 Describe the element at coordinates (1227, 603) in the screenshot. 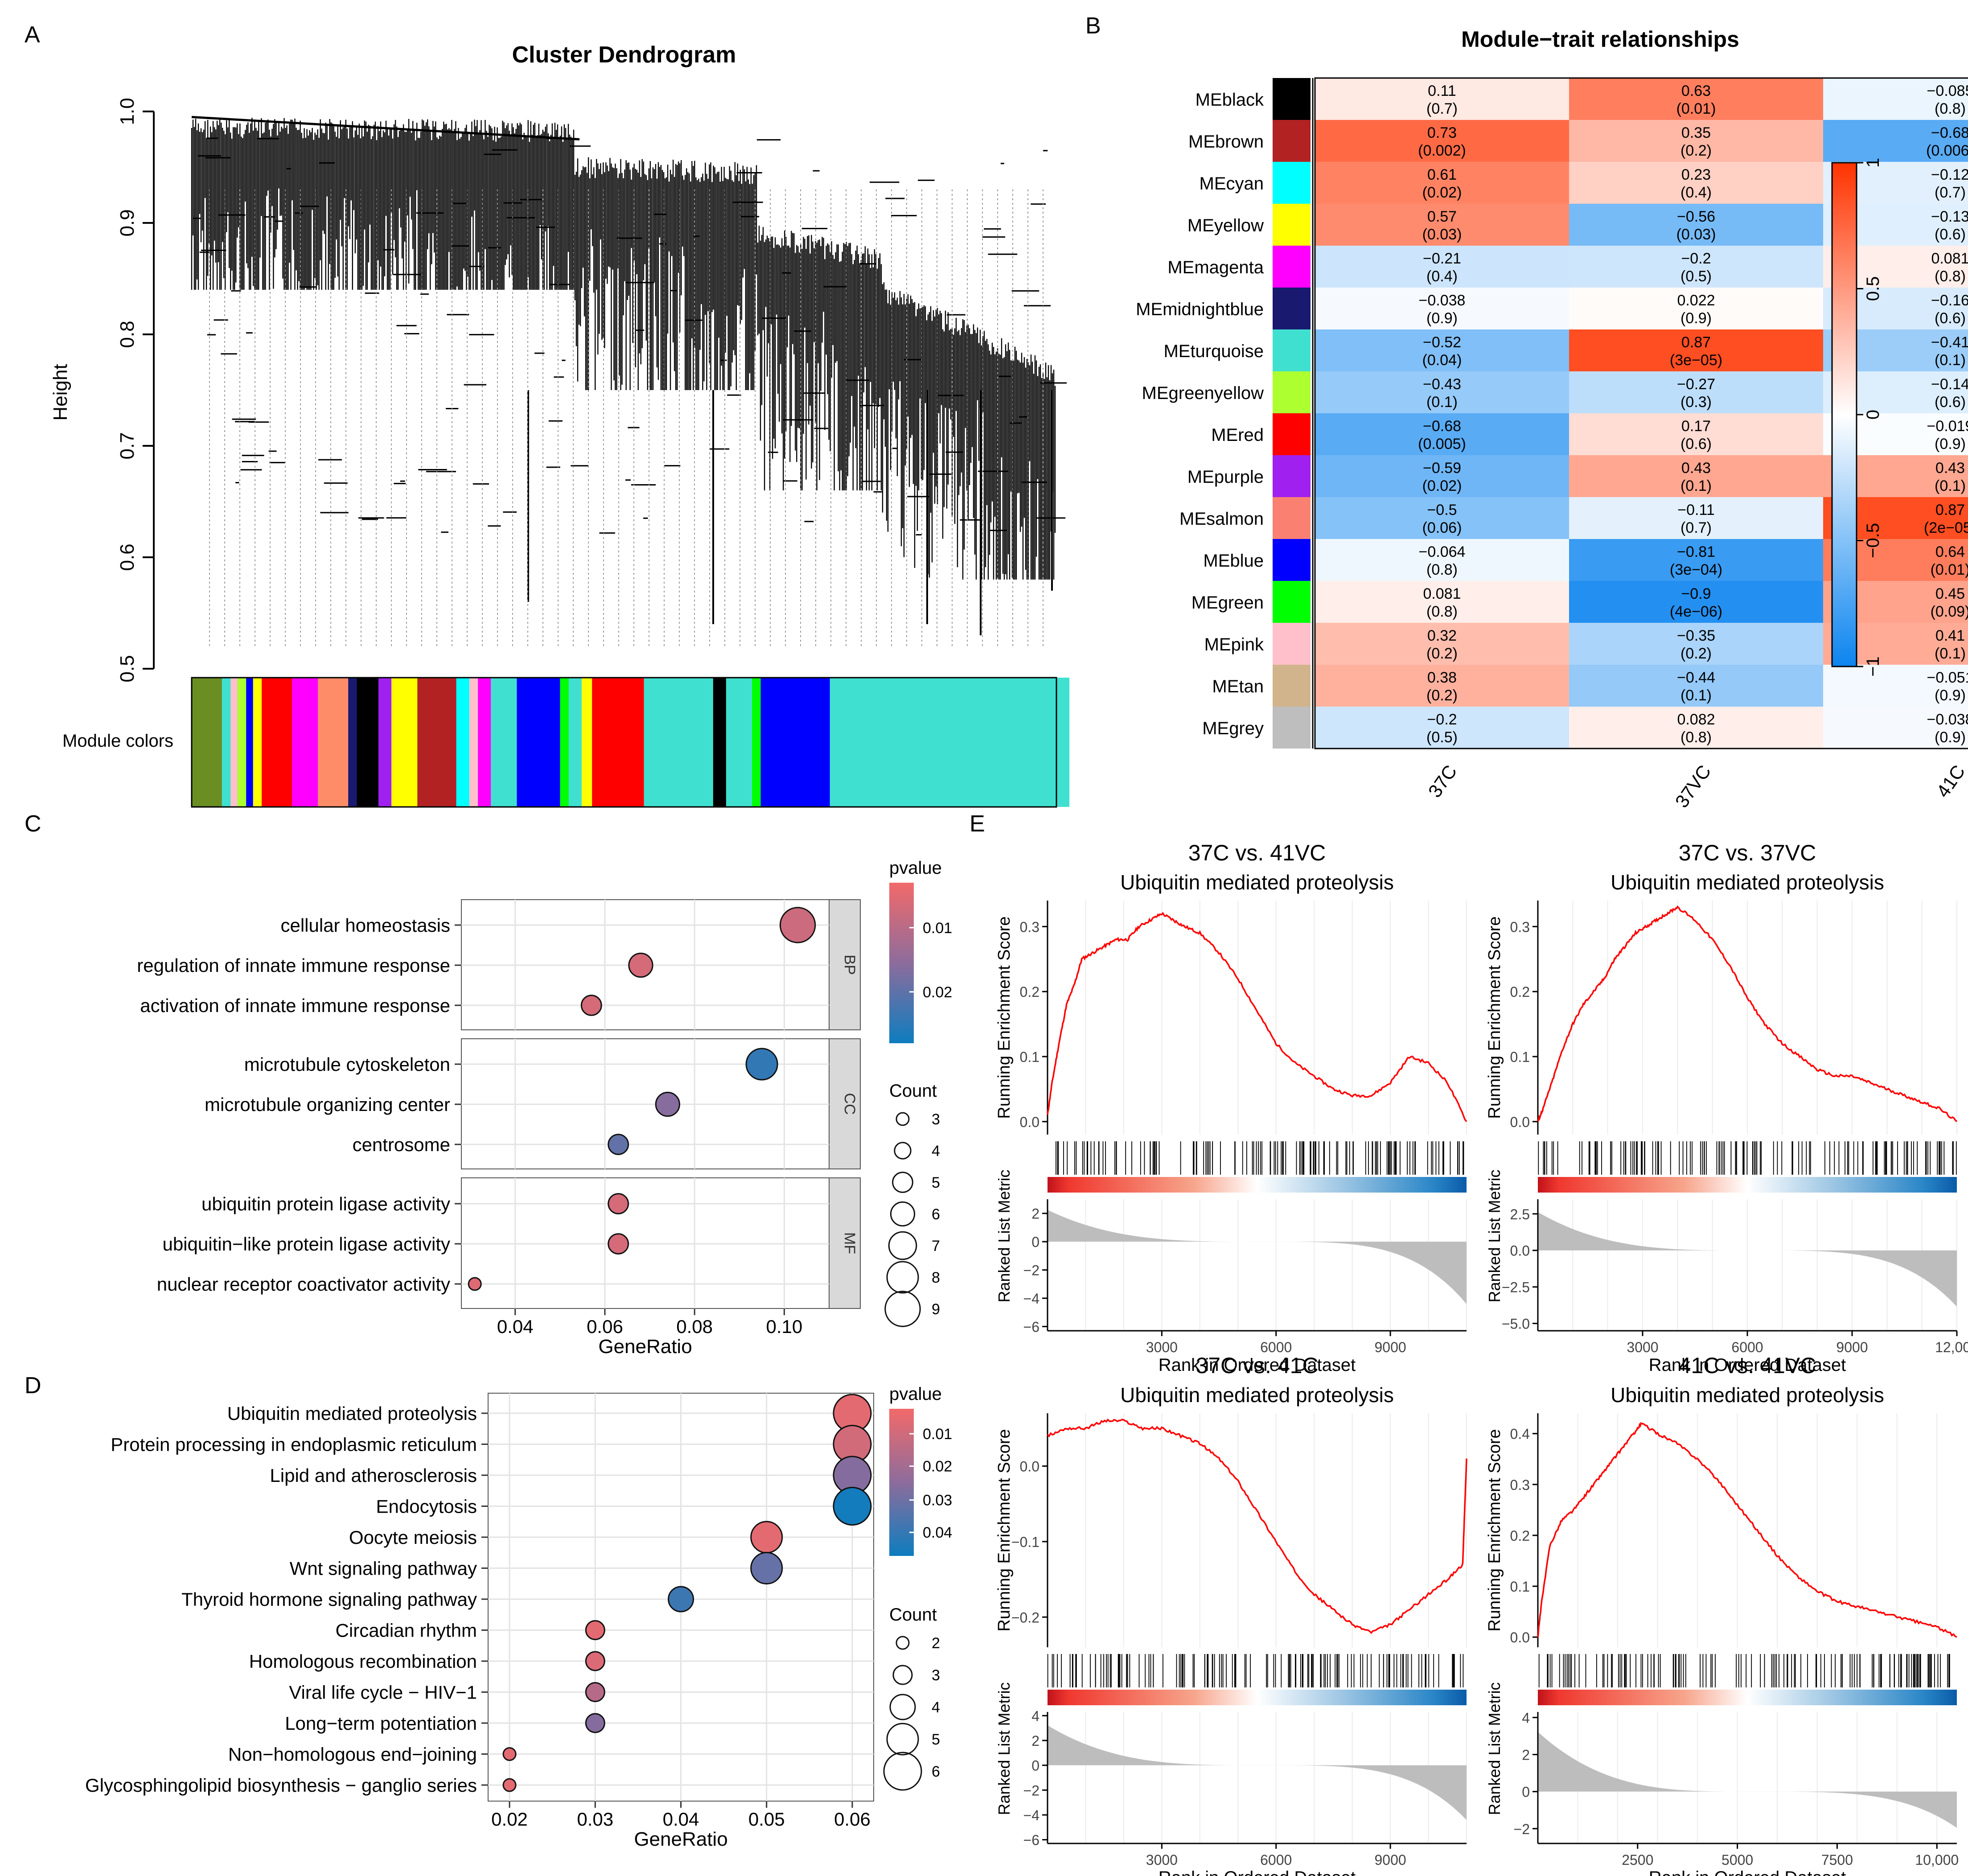

I see `heatmap-row-label: MEgreen` at that location.